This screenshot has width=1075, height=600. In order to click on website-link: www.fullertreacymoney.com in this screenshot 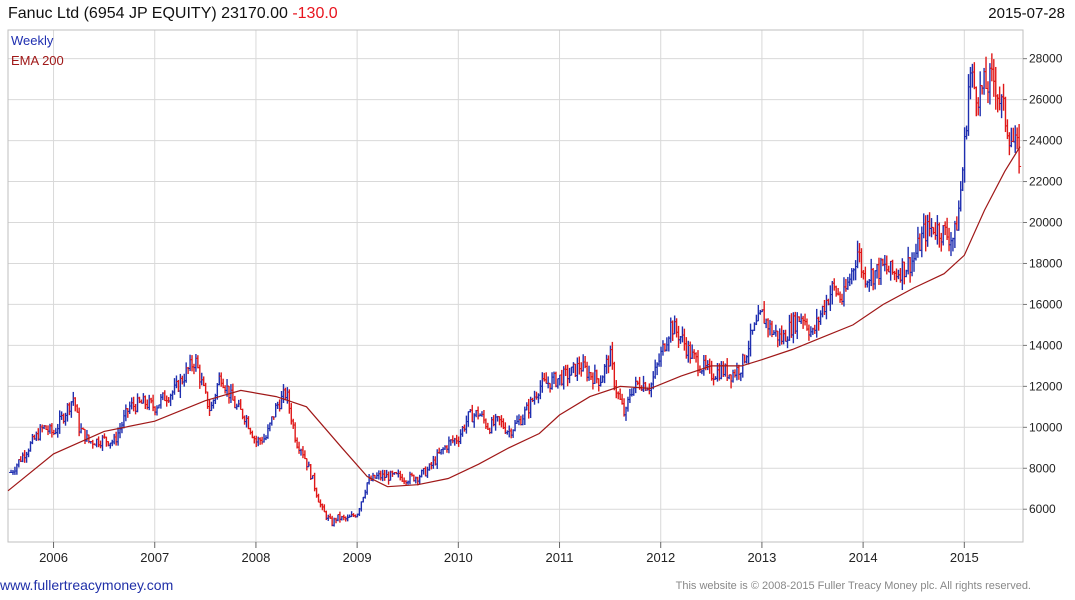, I will do `click(87, 585)`.